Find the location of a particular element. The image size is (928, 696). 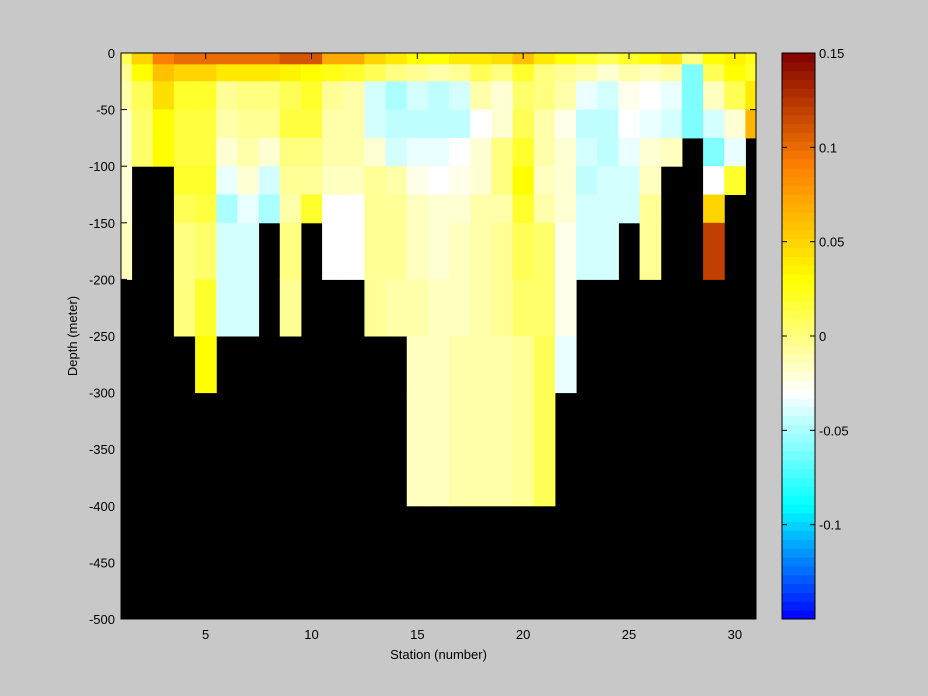

colorbar-tick-label: 0.1 is located at coordinates (828, 147).